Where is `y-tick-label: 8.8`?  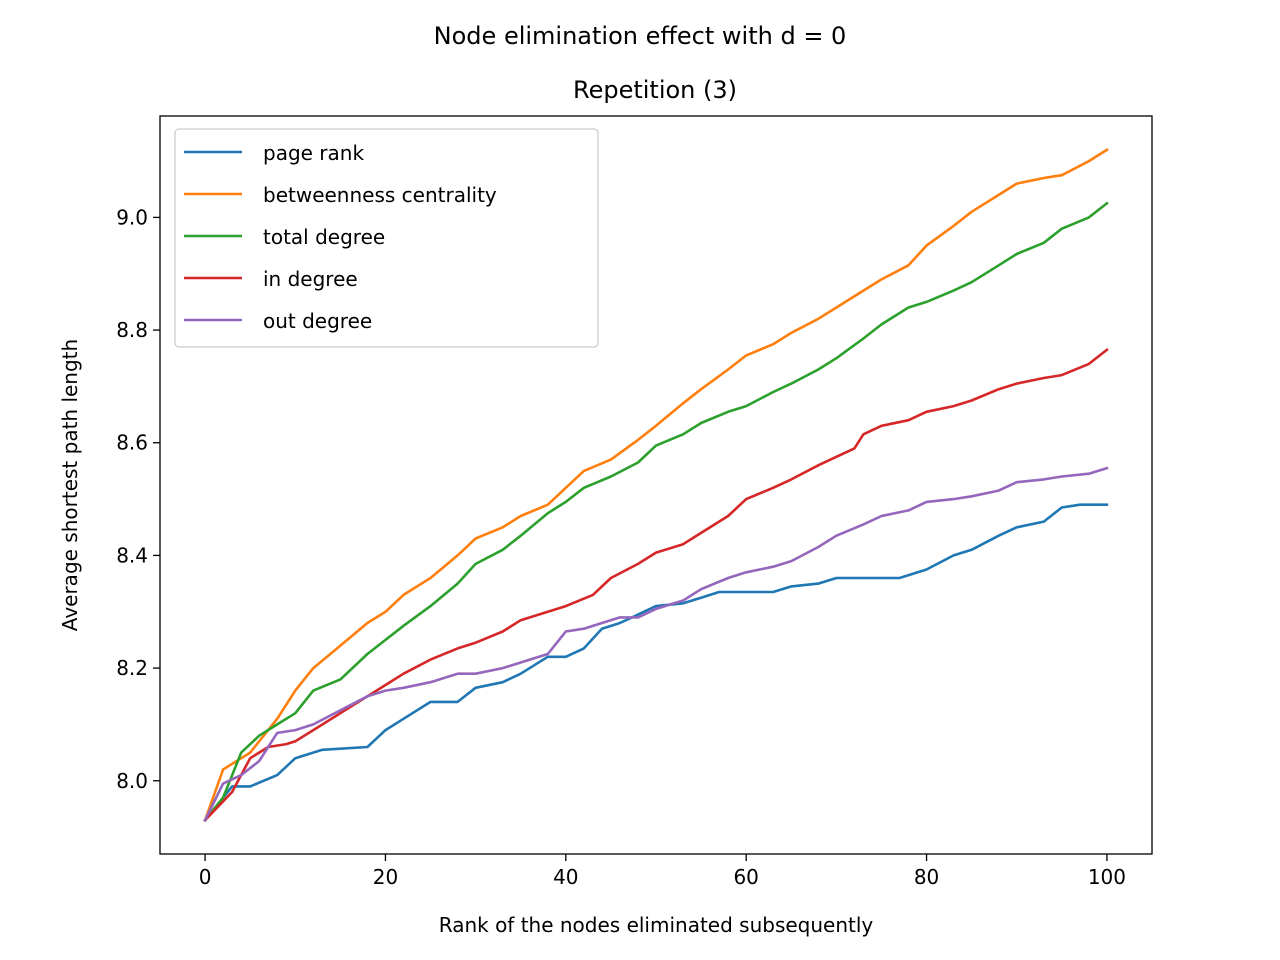
y-tick-label: 8.8 is located at coordinates (132, 330).